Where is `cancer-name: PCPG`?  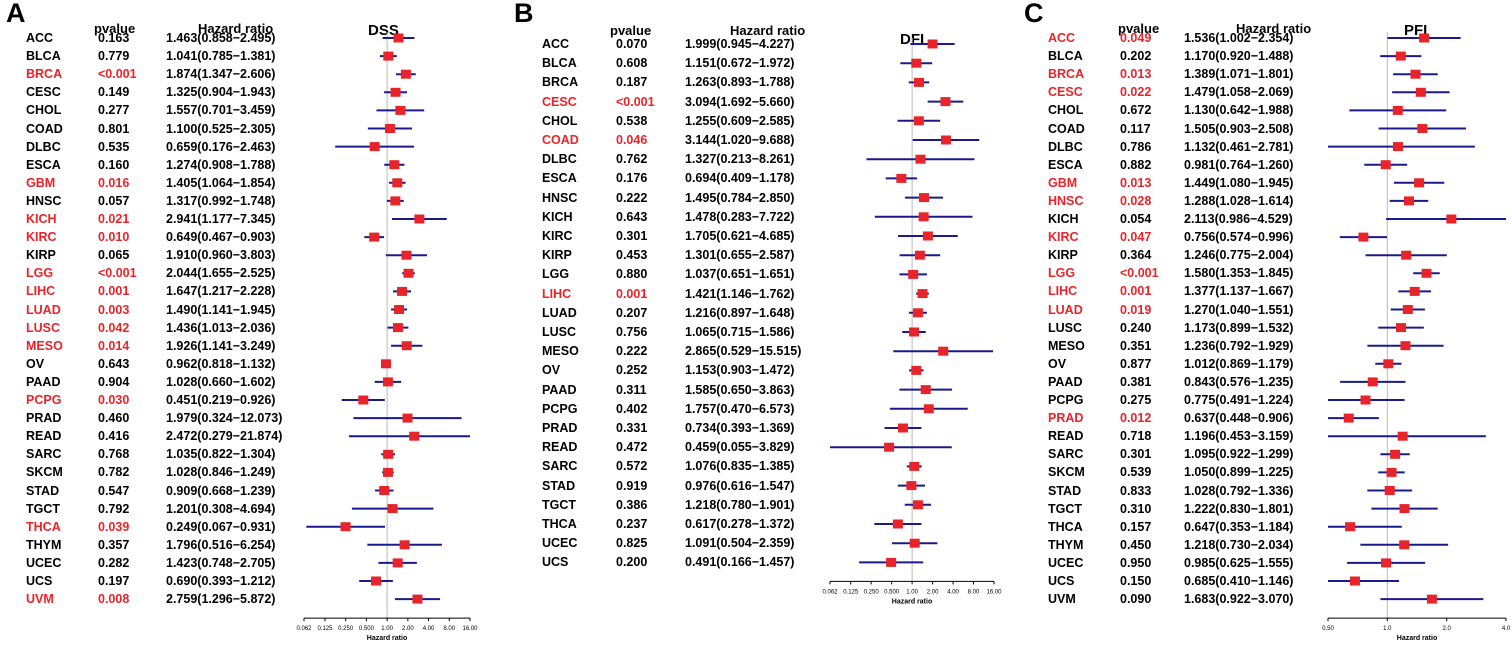
cancer-name: PCPG is located at coordinates (44, 400).